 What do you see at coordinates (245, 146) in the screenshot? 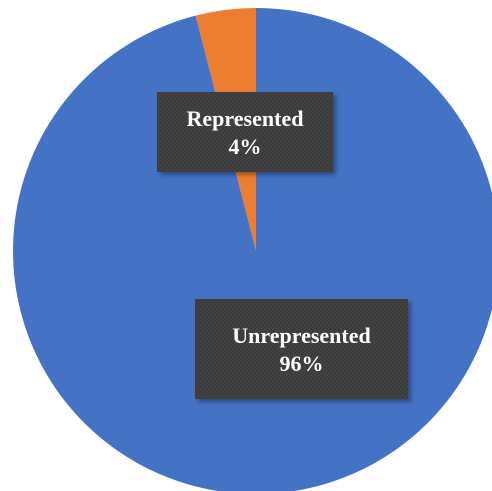
I see `data-label-value: 4%` at bounding box center [245, 146].